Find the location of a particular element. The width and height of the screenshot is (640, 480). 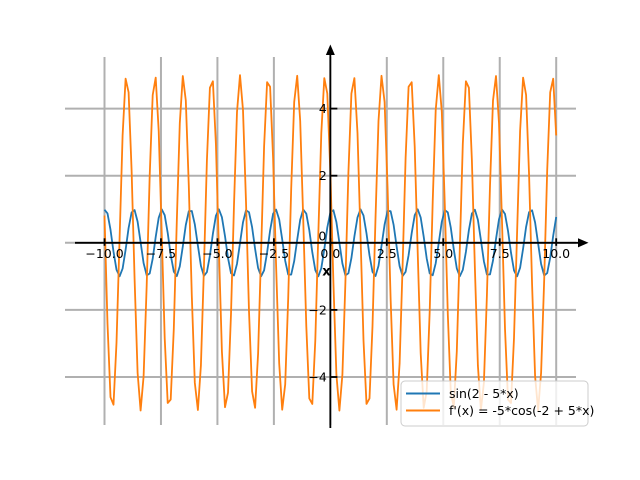

x-tick-label: −5.0 is located at coordinates (217, 253).